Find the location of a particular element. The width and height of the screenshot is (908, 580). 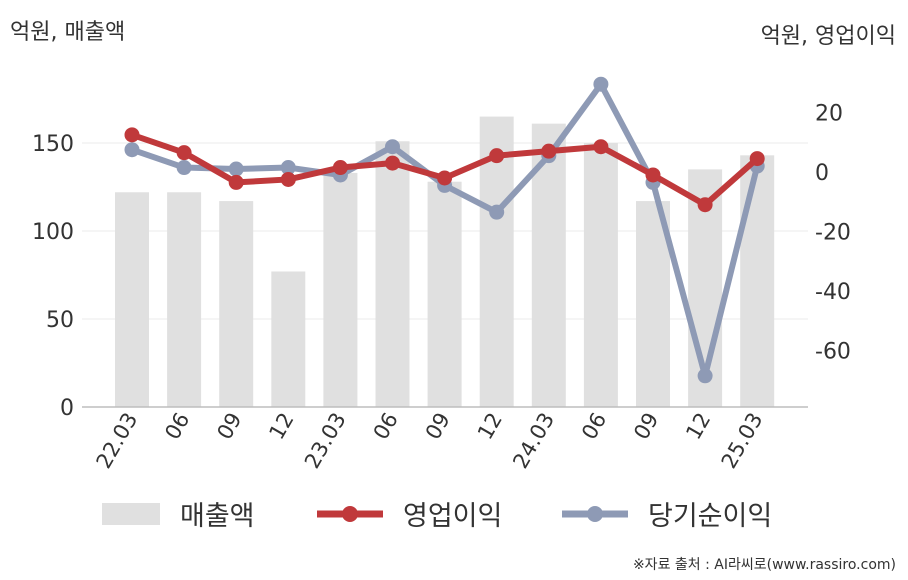

right-tick-label: -20 is located at coordinates (833, 233).